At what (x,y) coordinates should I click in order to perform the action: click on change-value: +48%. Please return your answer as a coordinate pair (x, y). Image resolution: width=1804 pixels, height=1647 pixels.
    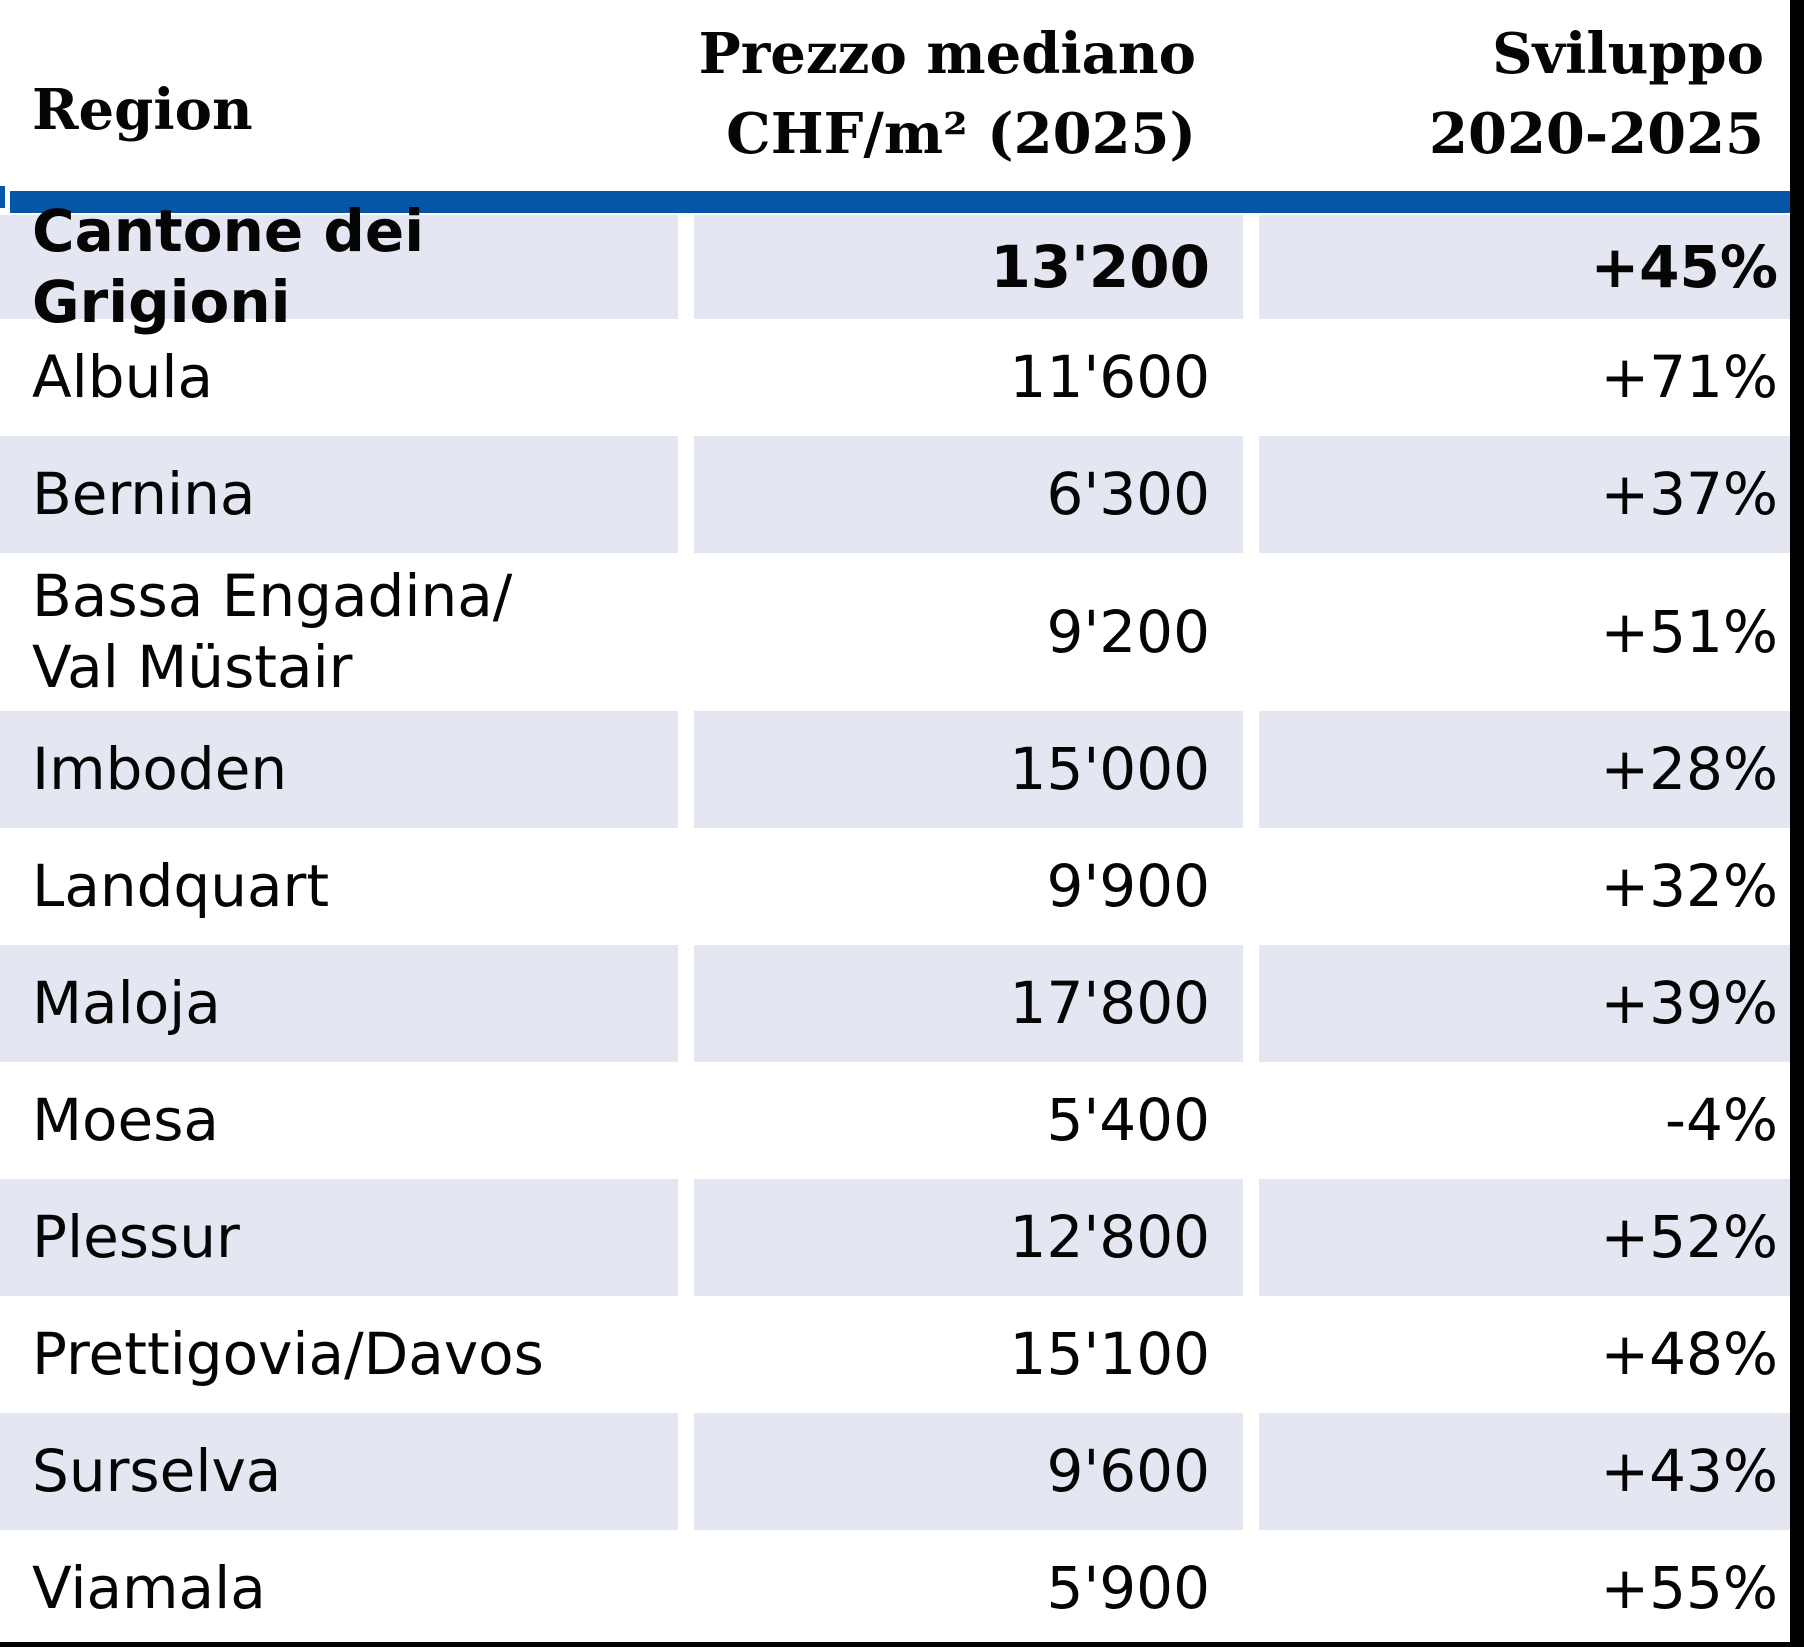
    Looking at the image, I should click on (1689, 1354).